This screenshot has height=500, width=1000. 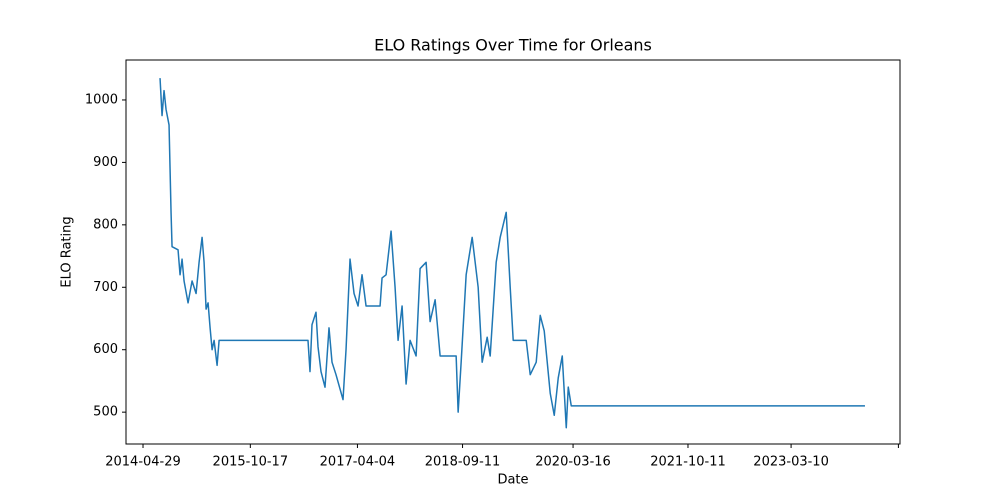 What do you see at coordinates (105, 287) in the screenshot?
I see `y-tick-label: 700` at bounding box center [105, 287].